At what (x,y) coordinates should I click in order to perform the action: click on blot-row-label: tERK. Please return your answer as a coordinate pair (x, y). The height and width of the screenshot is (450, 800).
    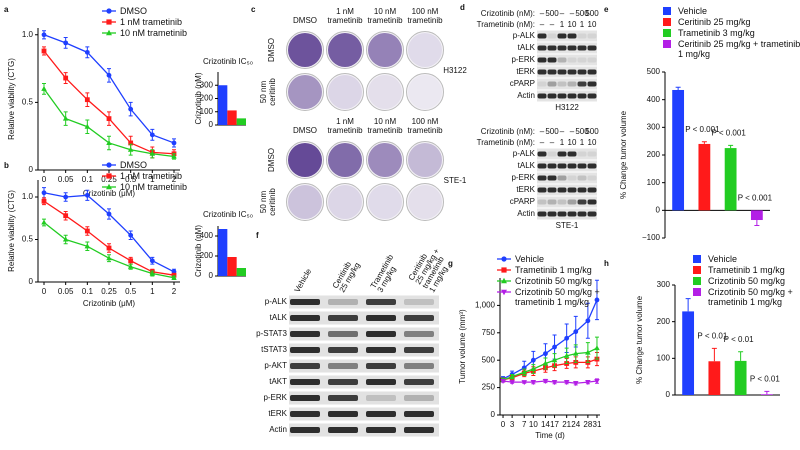
    Looking at the image, I should click on (525, 71).